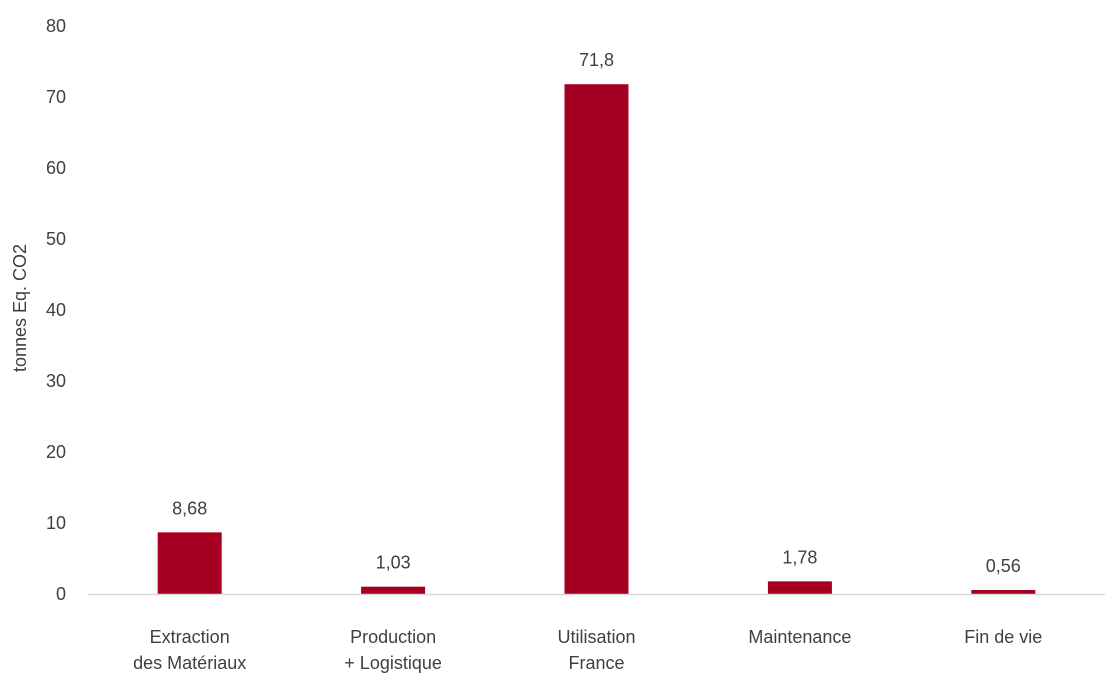  I want to click on data-label: 1,78, so click(799, 557).